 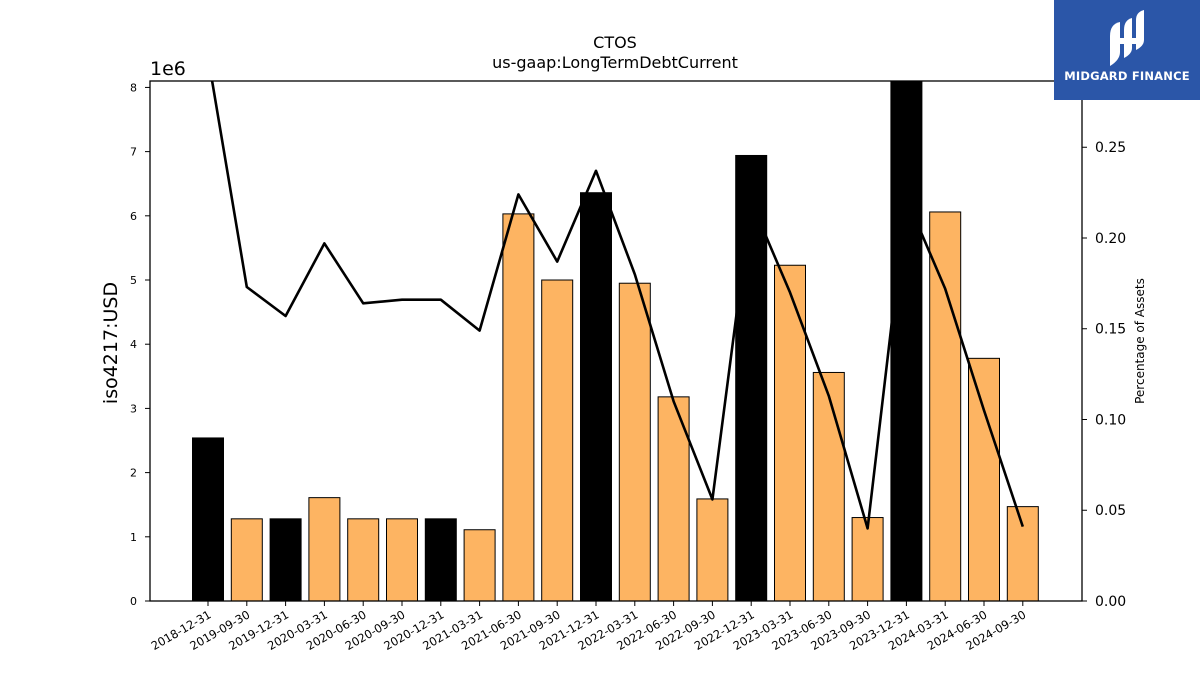 What do you see at coordinates (133, 473) in the screenshot?
I see `y-tick-label: 2` at bounding box center [133, 473].